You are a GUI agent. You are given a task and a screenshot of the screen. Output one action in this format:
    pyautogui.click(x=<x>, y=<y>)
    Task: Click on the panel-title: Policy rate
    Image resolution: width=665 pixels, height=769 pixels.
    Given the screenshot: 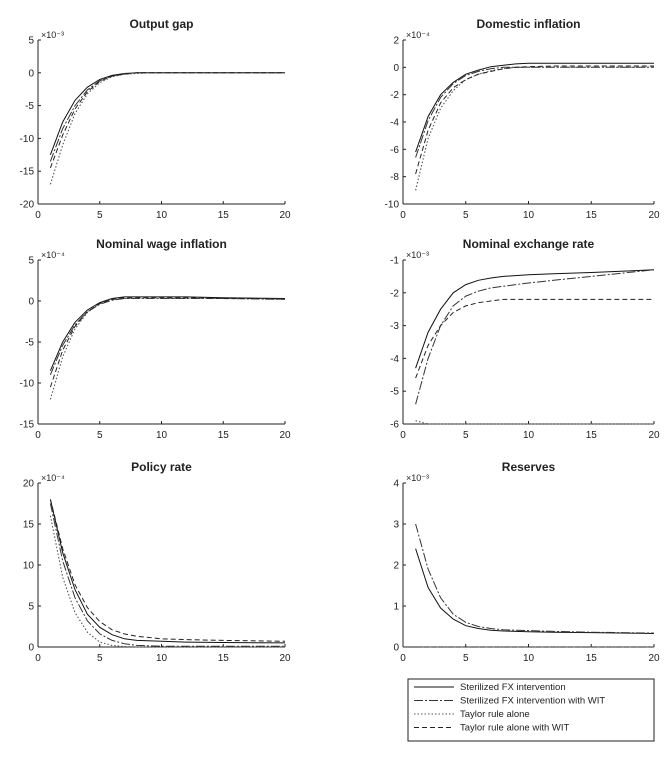 What is the action you would take?
    pyautogui.click(x=161, y=467)
    